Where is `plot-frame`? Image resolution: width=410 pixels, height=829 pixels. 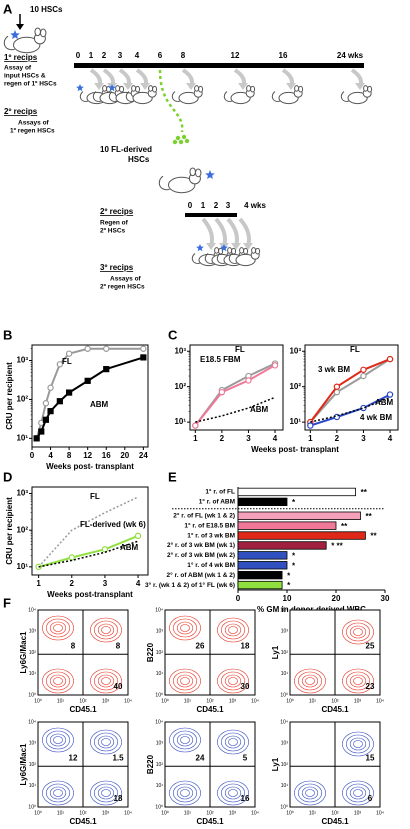
plot-frame is located at coordinates (90, 531).